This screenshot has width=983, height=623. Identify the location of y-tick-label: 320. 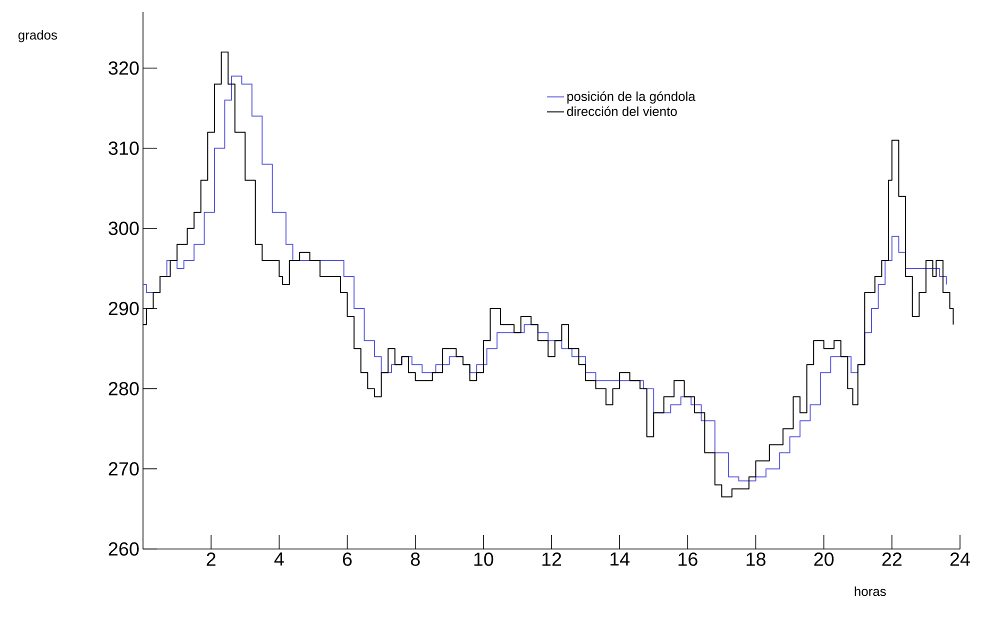
(123, 68).